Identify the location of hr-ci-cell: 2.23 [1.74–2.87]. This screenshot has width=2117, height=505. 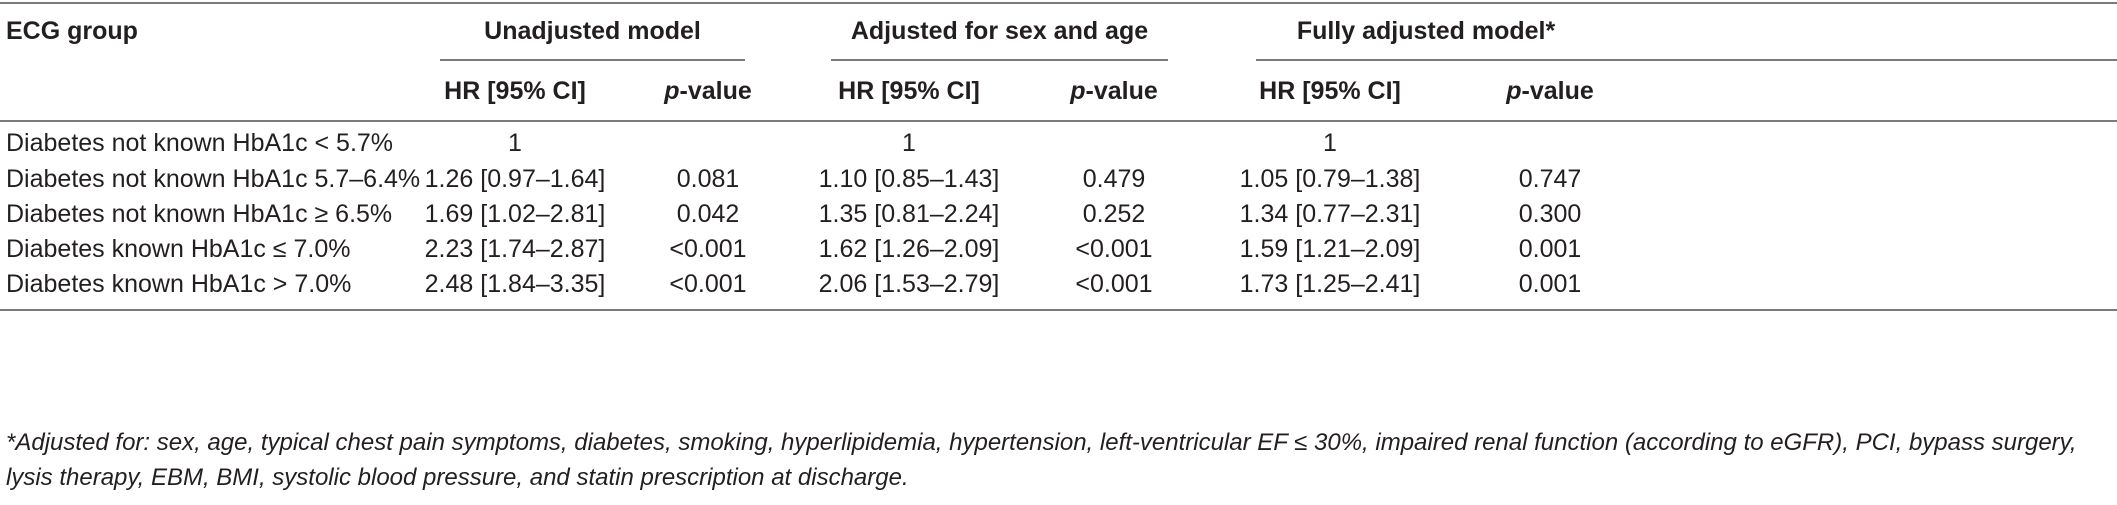
(515, 249).